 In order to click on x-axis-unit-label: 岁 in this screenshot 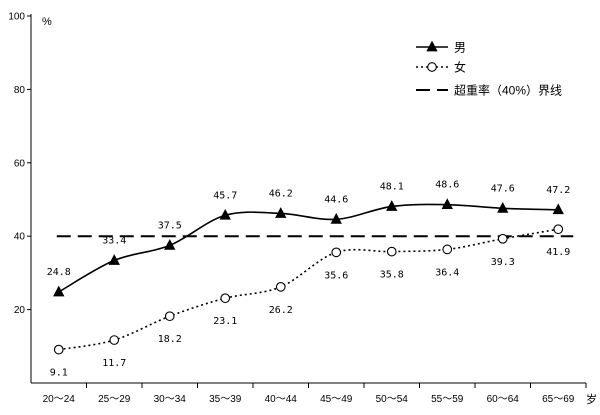, I will do `click(591, 399)`.